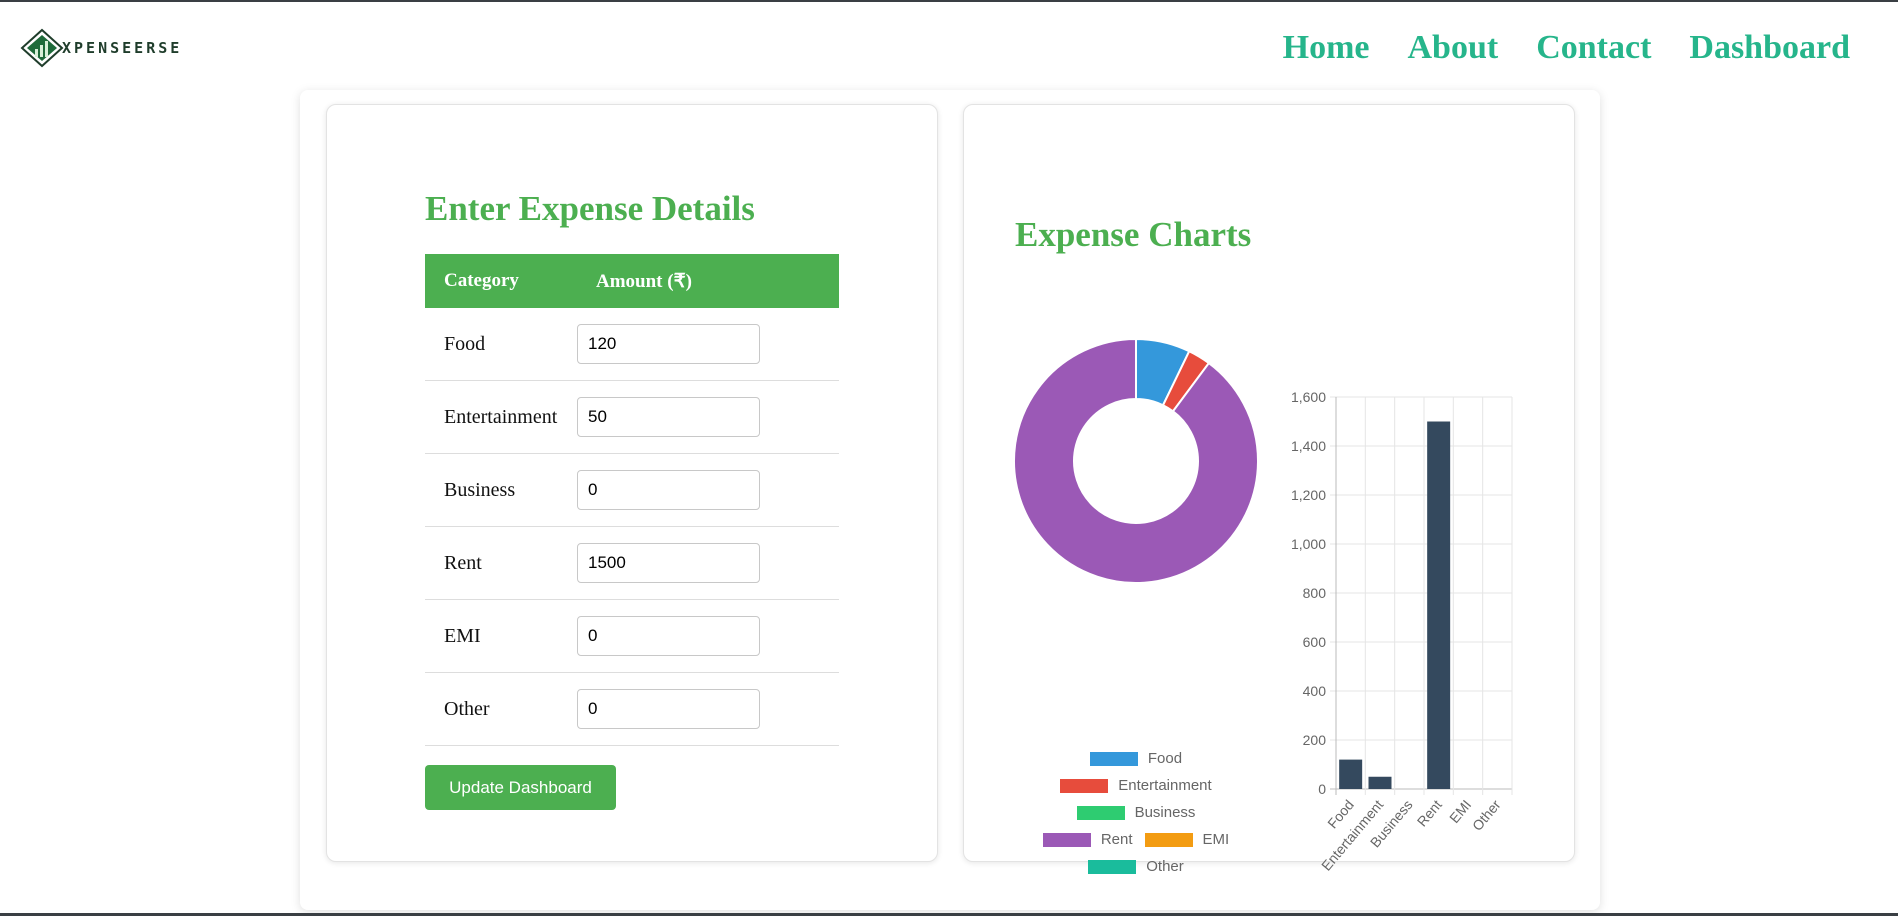  What do you see at coordinates (1165, 812) in the screenshot?
I see `legend-label: Business` at bounding box center [1165, 812].